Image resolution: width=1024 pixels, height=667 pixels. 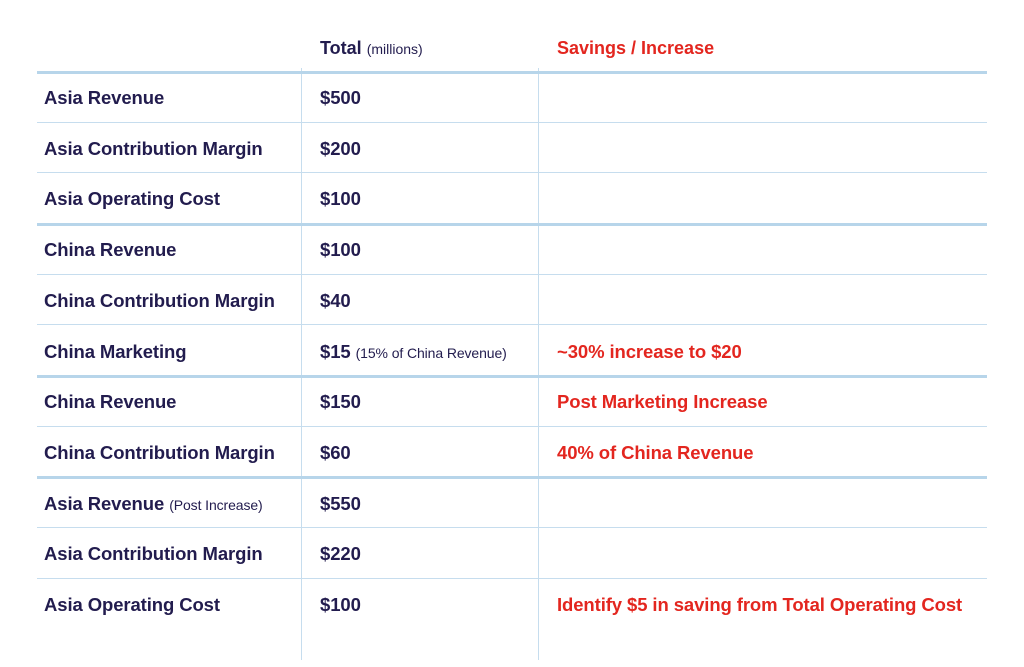 I want to click on row-value: $60, so click(x=335, y=452).